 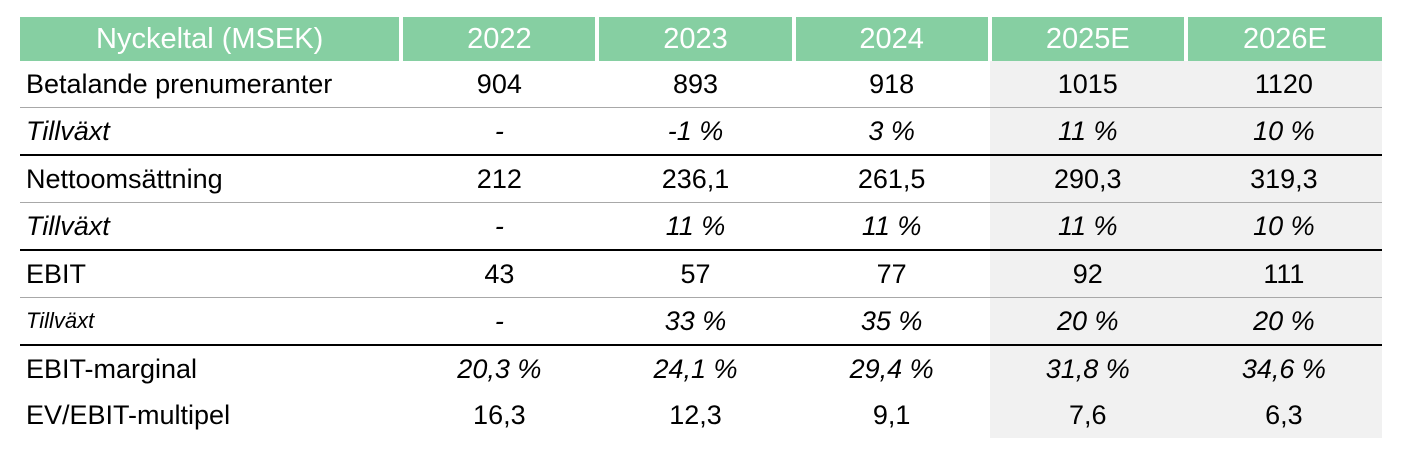 I want to click on row-ev-ebit-multiple: EV/EBIT-multipel 16,3 12,3 9,1 7,6 6,3, so click(x=701, y=415).